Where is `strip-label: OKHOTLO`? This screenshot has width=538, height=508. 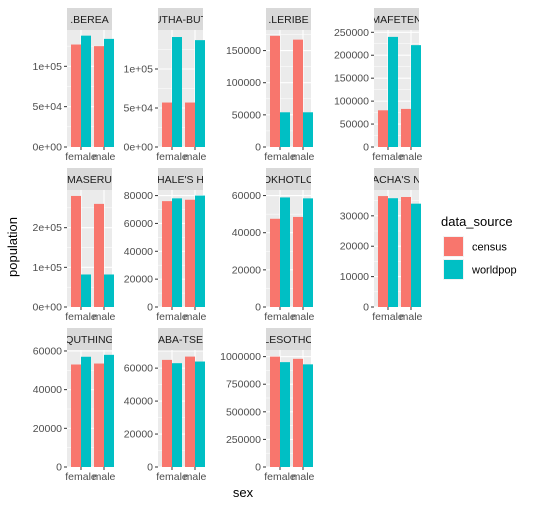 strip-label: OKHOTLO is located at coordinates (288, 180).